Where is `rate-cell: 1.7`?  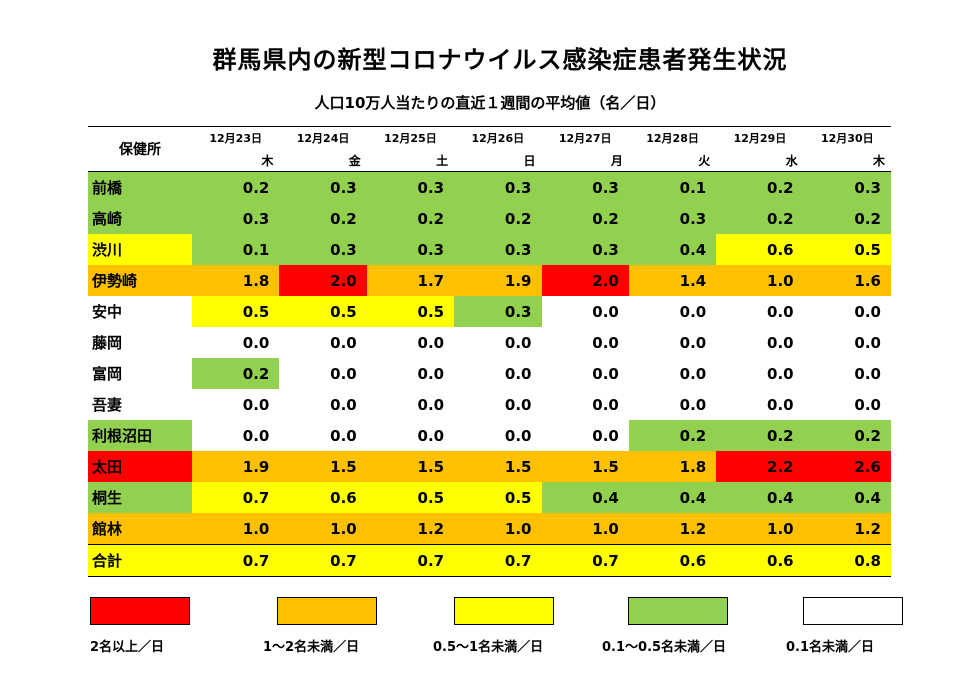 rate-cell: 1.7 is located at coordinates (410, 280).